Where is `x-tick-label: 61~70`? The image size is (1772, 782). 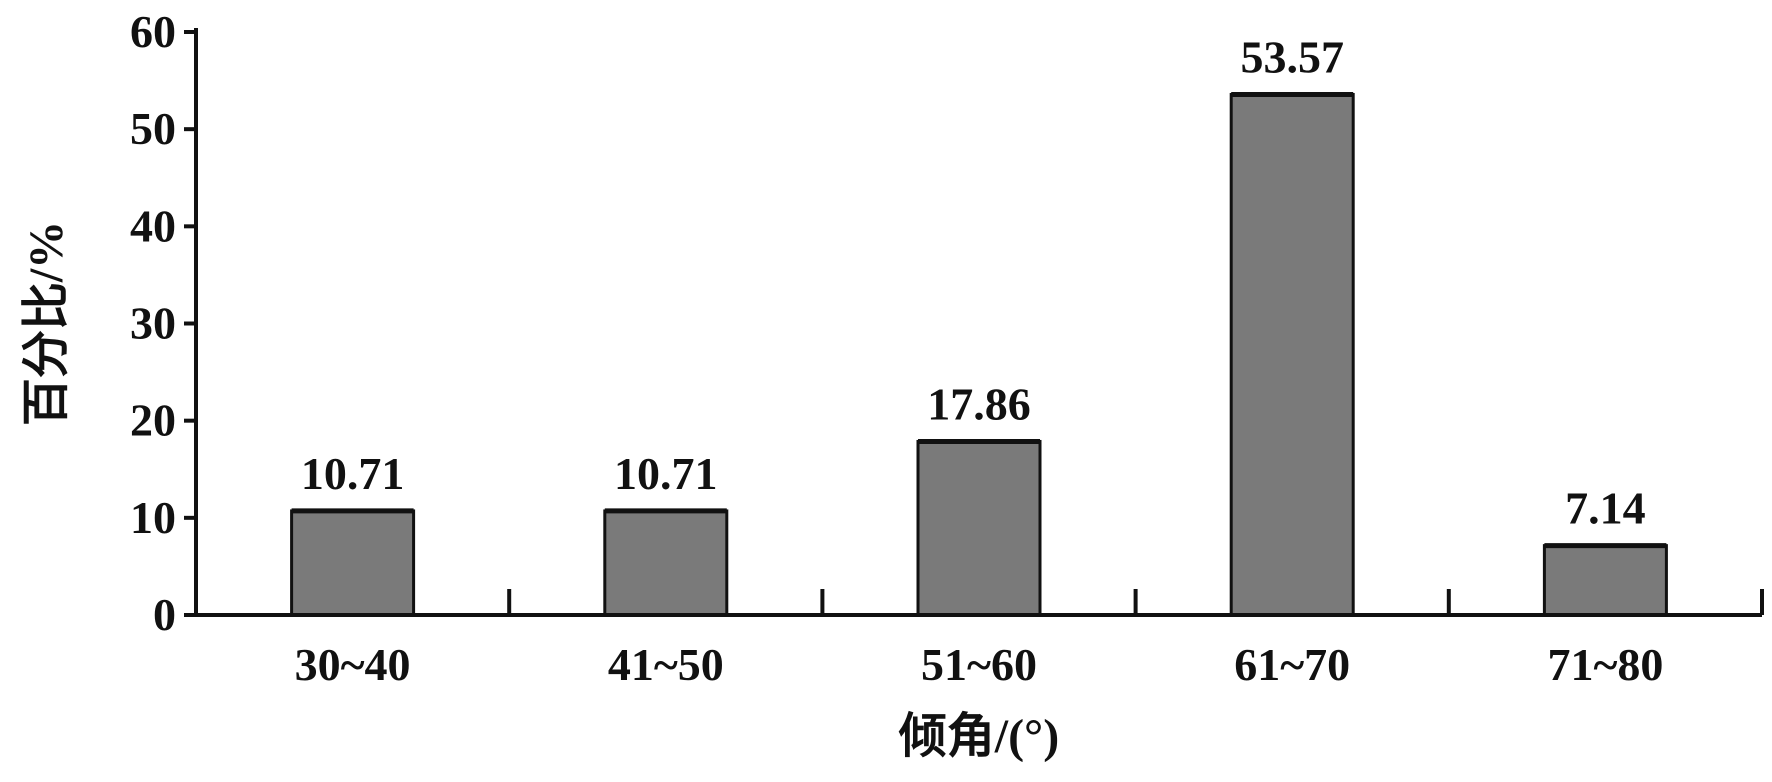
x-tick-label: 61~70 is located at coordinates (1292, 664).